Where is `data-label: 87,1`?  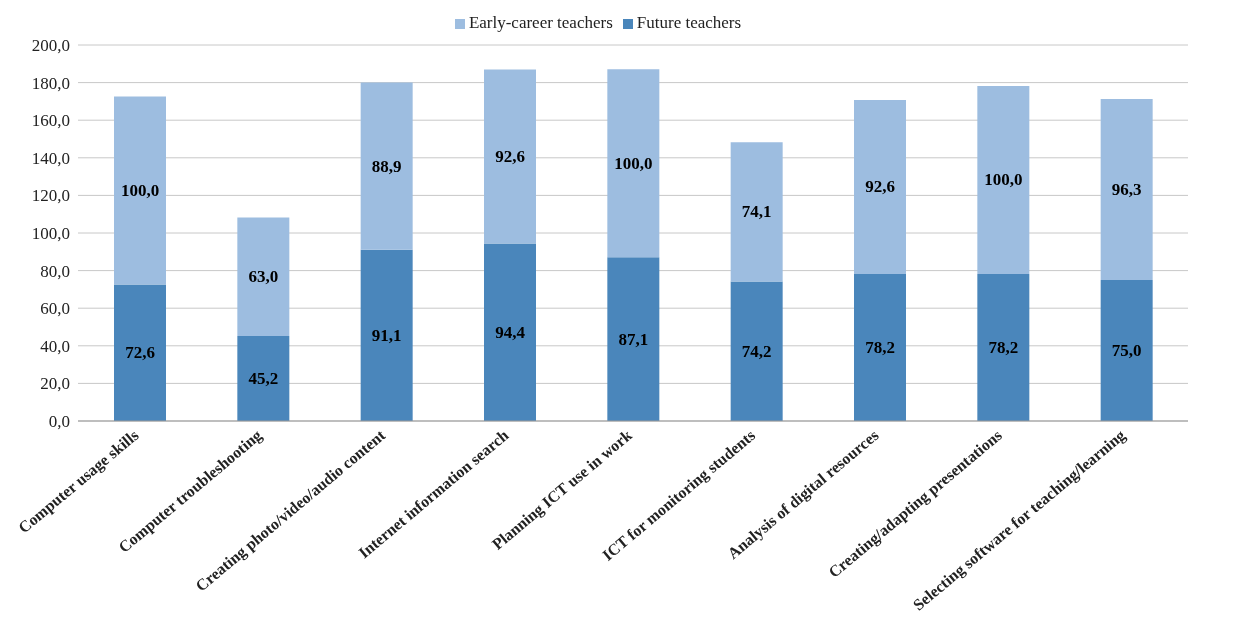
data-label: 87,1 is located at coordinates (633, 339).